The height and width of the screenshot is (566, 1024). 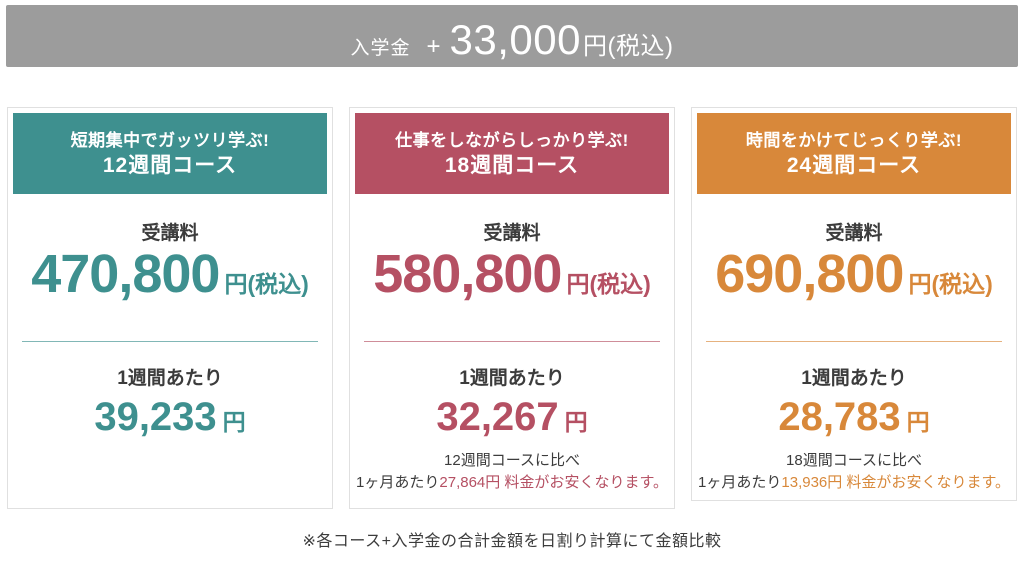 I want to click on comparison-highlight: 27,864円 料金がお安くなります。, so click(x=553, y=483).